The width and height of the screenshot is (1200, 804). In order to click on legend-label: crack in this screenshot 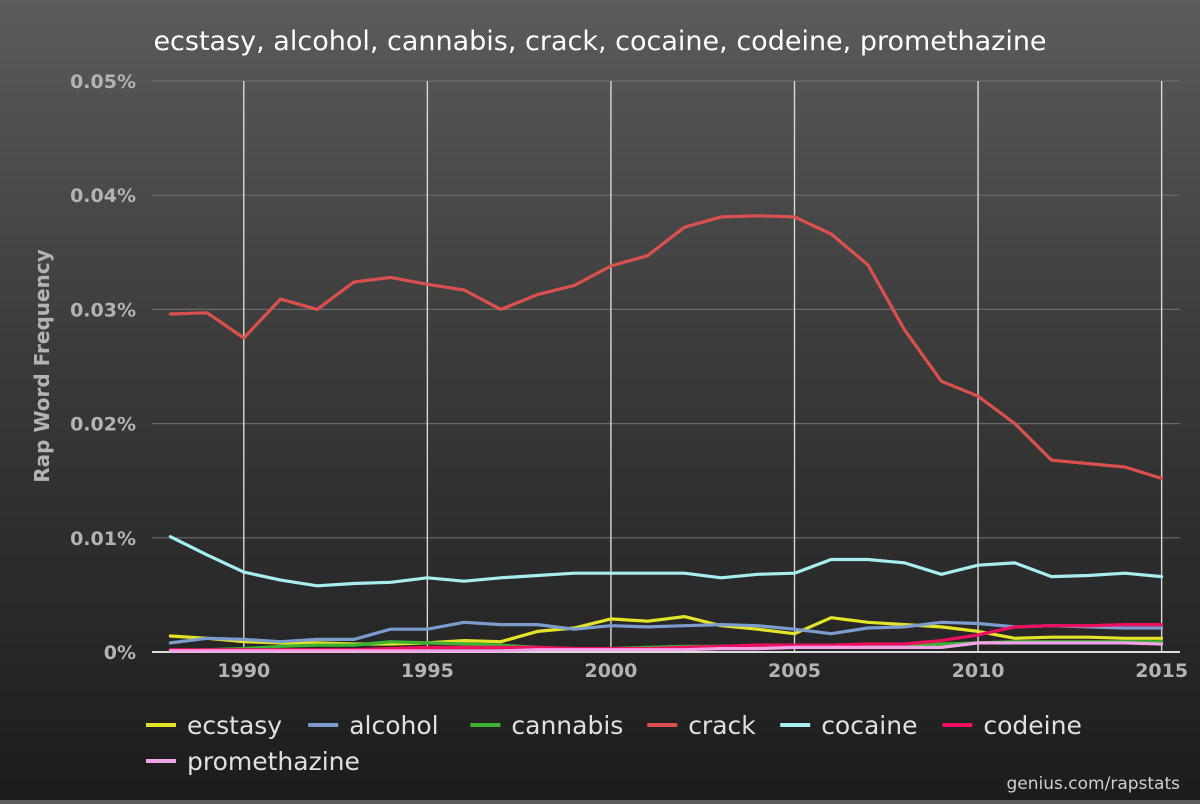, I will do `click(722, 725)`.